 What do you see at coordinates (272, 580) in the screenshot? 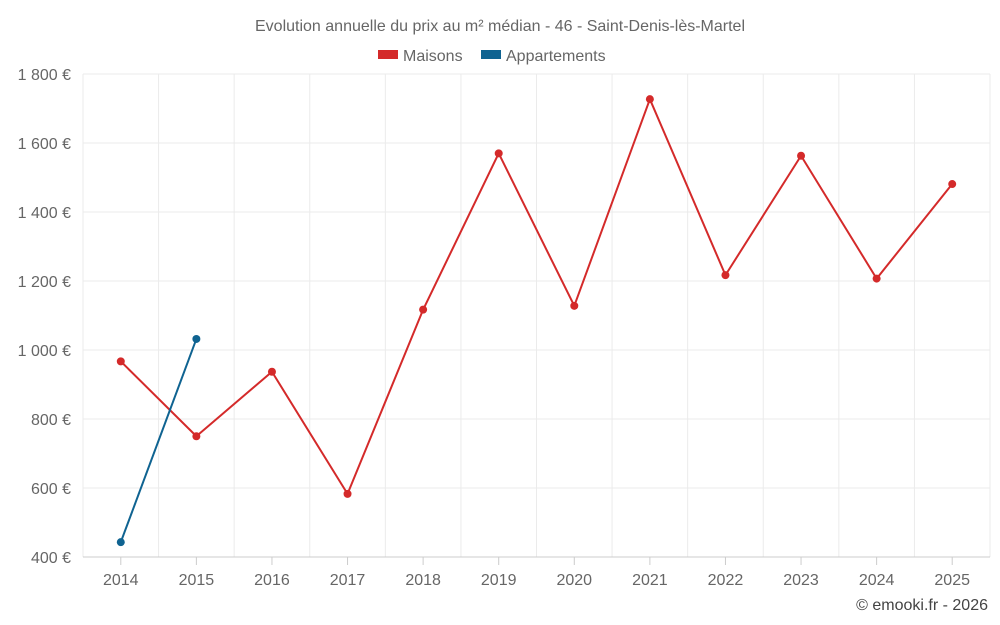
I see `x-tick-label: 2016` at bounding box center [272, 580].